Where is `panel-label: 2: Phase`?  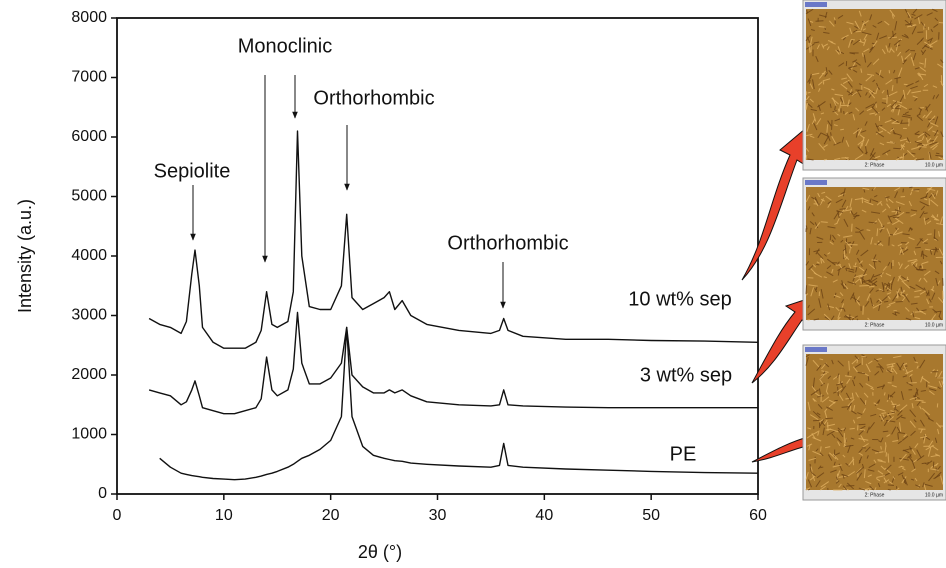
panel-label: 2: Phase is located at coordinates (875, 325).